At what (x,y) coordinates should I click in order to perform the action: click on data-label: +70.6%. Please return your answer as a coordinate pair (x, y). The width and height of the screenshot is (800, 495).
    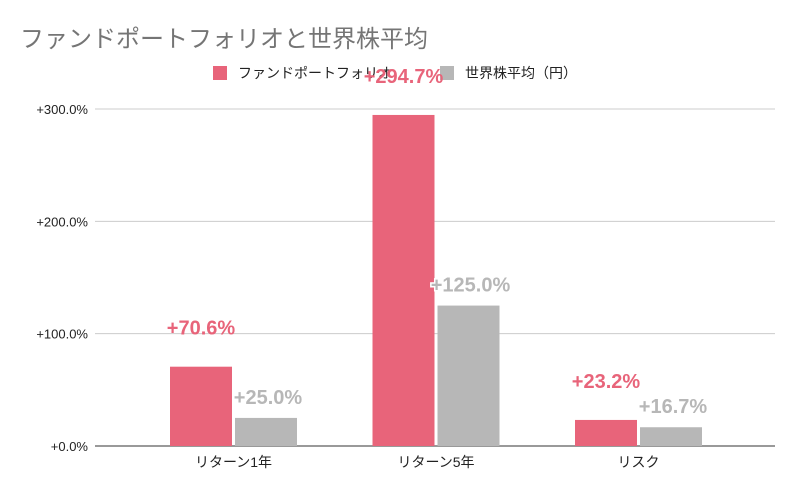
    Looking at the image, I should click on (201, 329).